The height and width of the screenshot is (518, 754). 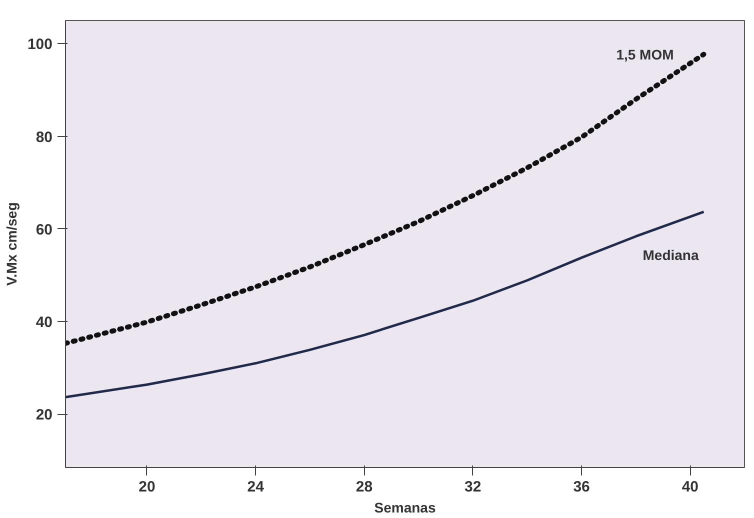 What do you see at coordinates (44, 229) in the screenshot?
I see `y-tick-label: 60` at bounding box center [44, 229].